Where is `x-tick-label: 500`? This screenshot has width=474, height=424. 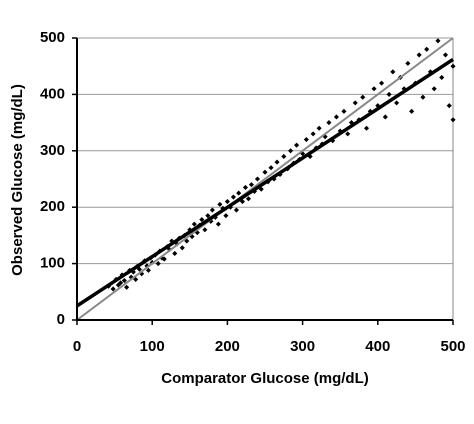
x-tick-label: 500 is located at coordinates (452, 346).